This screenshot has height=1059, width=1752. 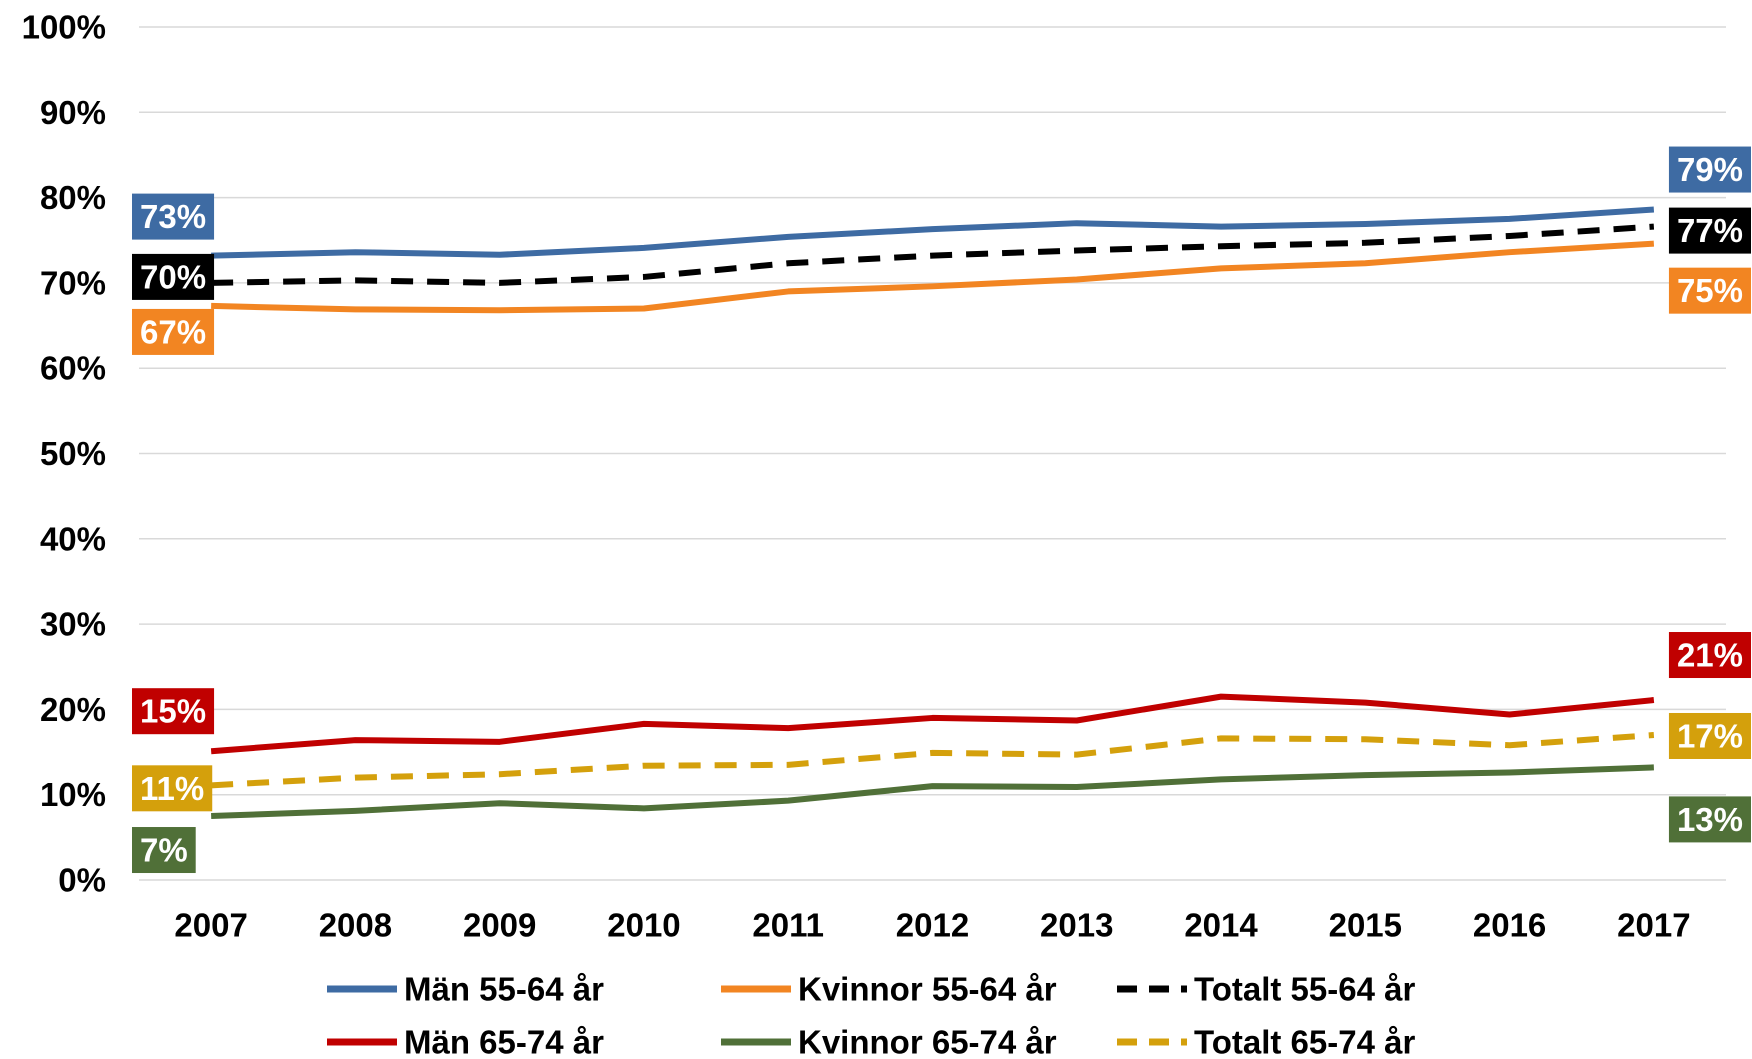 I want to click on data-label-text: 67%, so click(x=173, y=331).